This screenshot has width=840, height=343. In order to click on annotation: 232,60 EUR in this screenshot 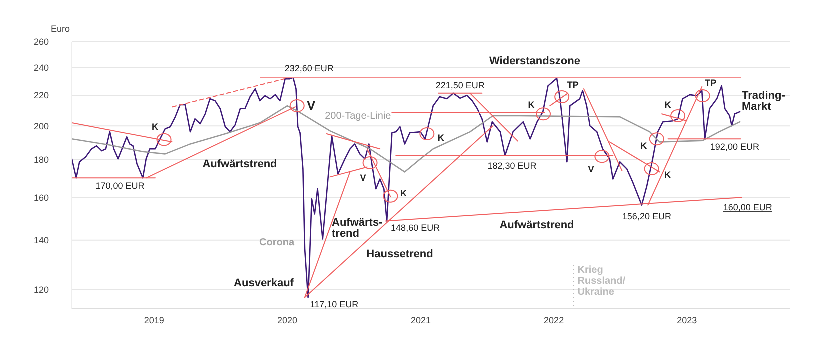, I will do `click(309, 69)`.